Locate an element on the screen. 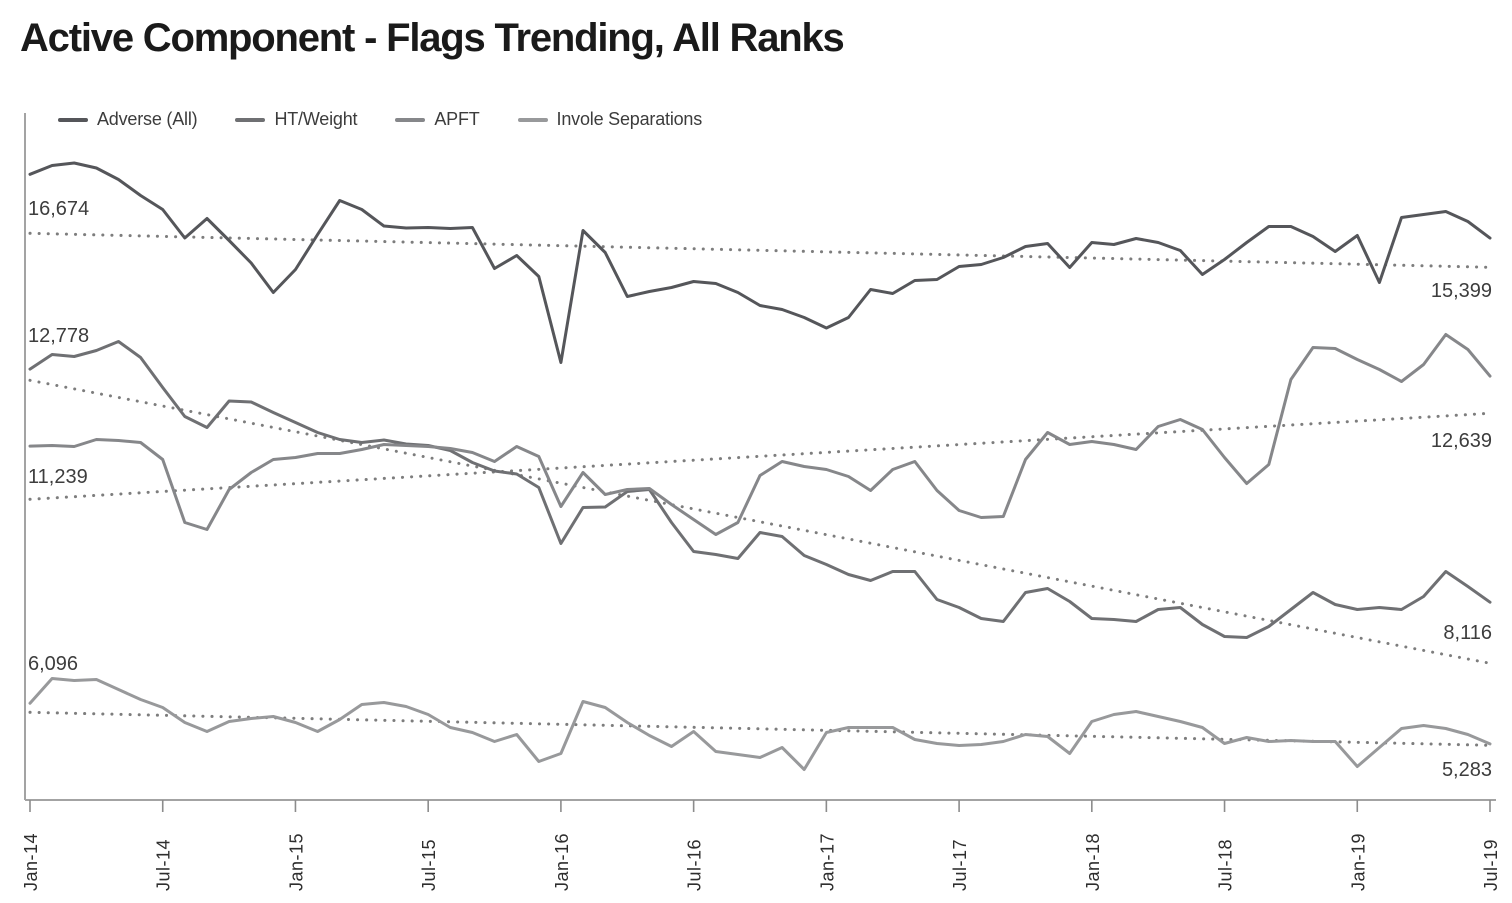  series-line-invole-separations is located at coordinates (760, 724).